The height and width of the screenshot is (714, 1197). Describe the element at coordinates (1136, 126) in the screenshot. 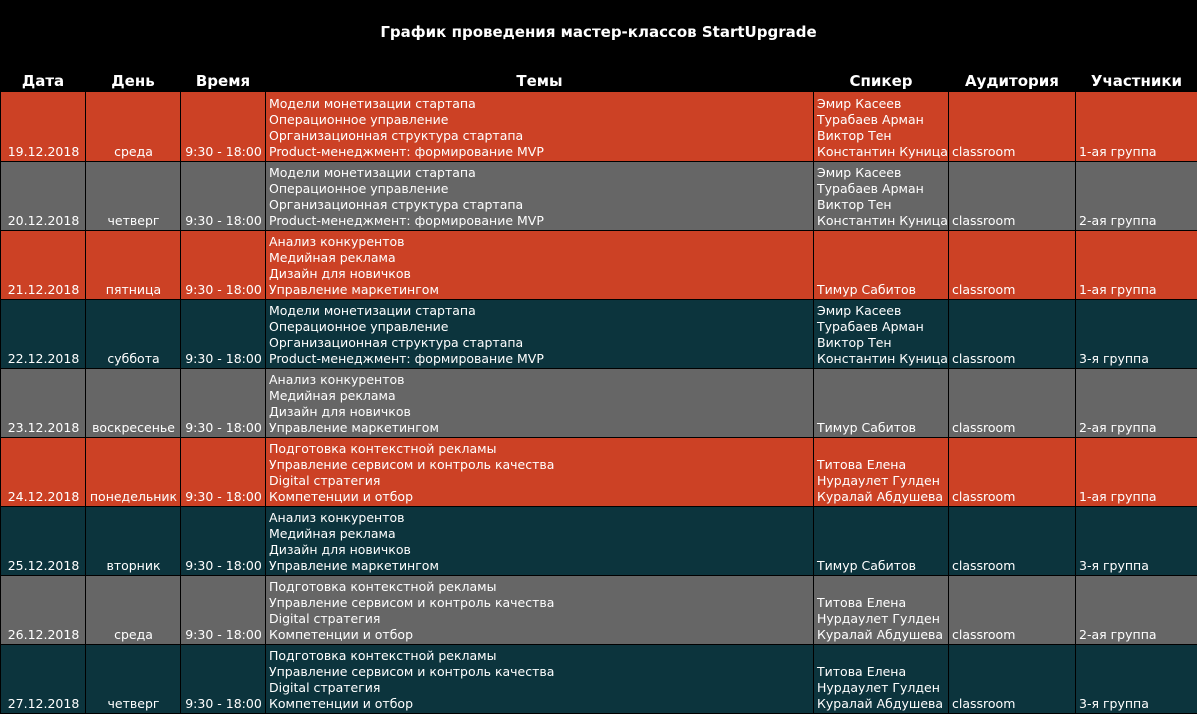

I see `group: 1-ая группа` at that location.